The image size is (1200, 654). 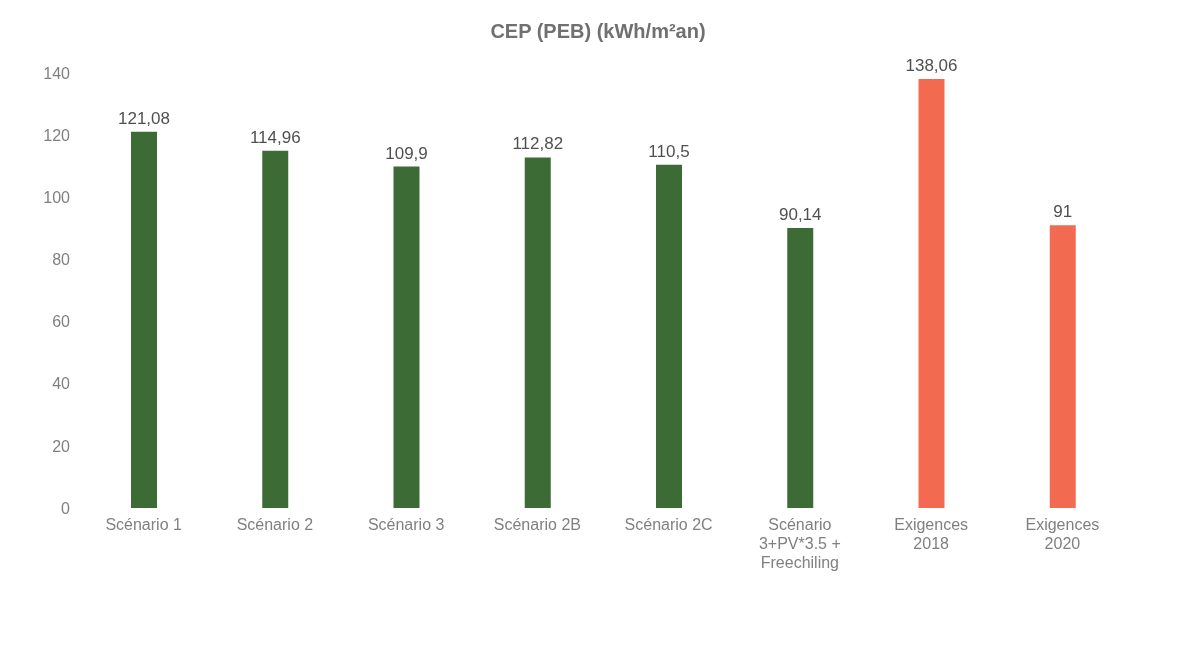 What do you see at coordinates (275, 524) in the screenshot?
I see `x-tick-label: Scénario 2` at bounding box center [275, 524].